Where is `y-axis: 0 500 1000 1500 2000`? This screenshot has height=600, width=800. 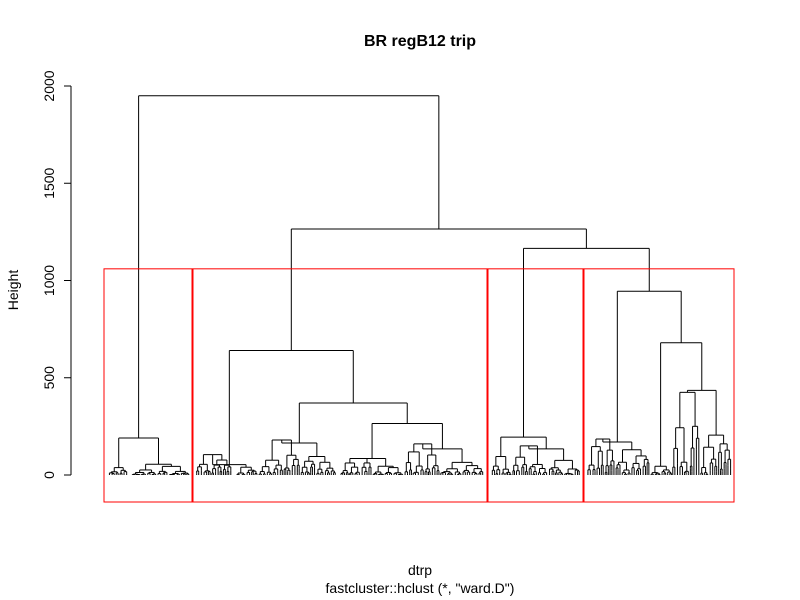 y-axis: 0 500 1000 1500 2000 is located at coordinates (56, 274).